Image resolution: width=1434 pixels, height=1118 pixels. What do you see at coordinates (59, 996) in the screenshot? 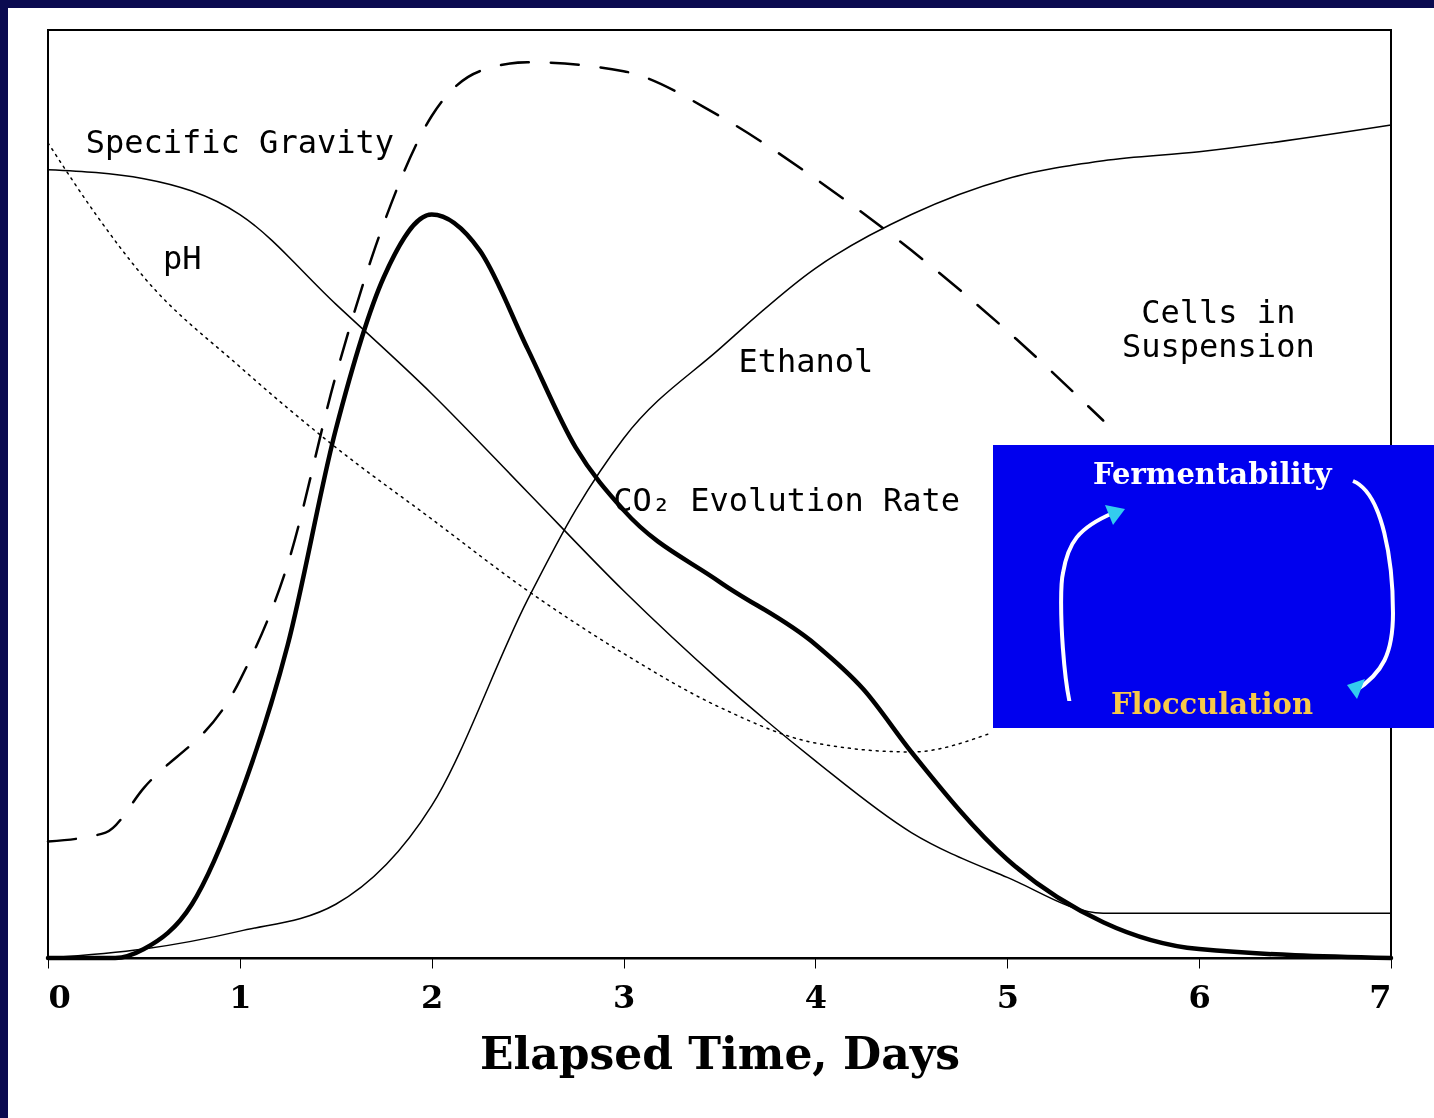
I see `x-tick-label: 0` at bounding box center [59, 996].